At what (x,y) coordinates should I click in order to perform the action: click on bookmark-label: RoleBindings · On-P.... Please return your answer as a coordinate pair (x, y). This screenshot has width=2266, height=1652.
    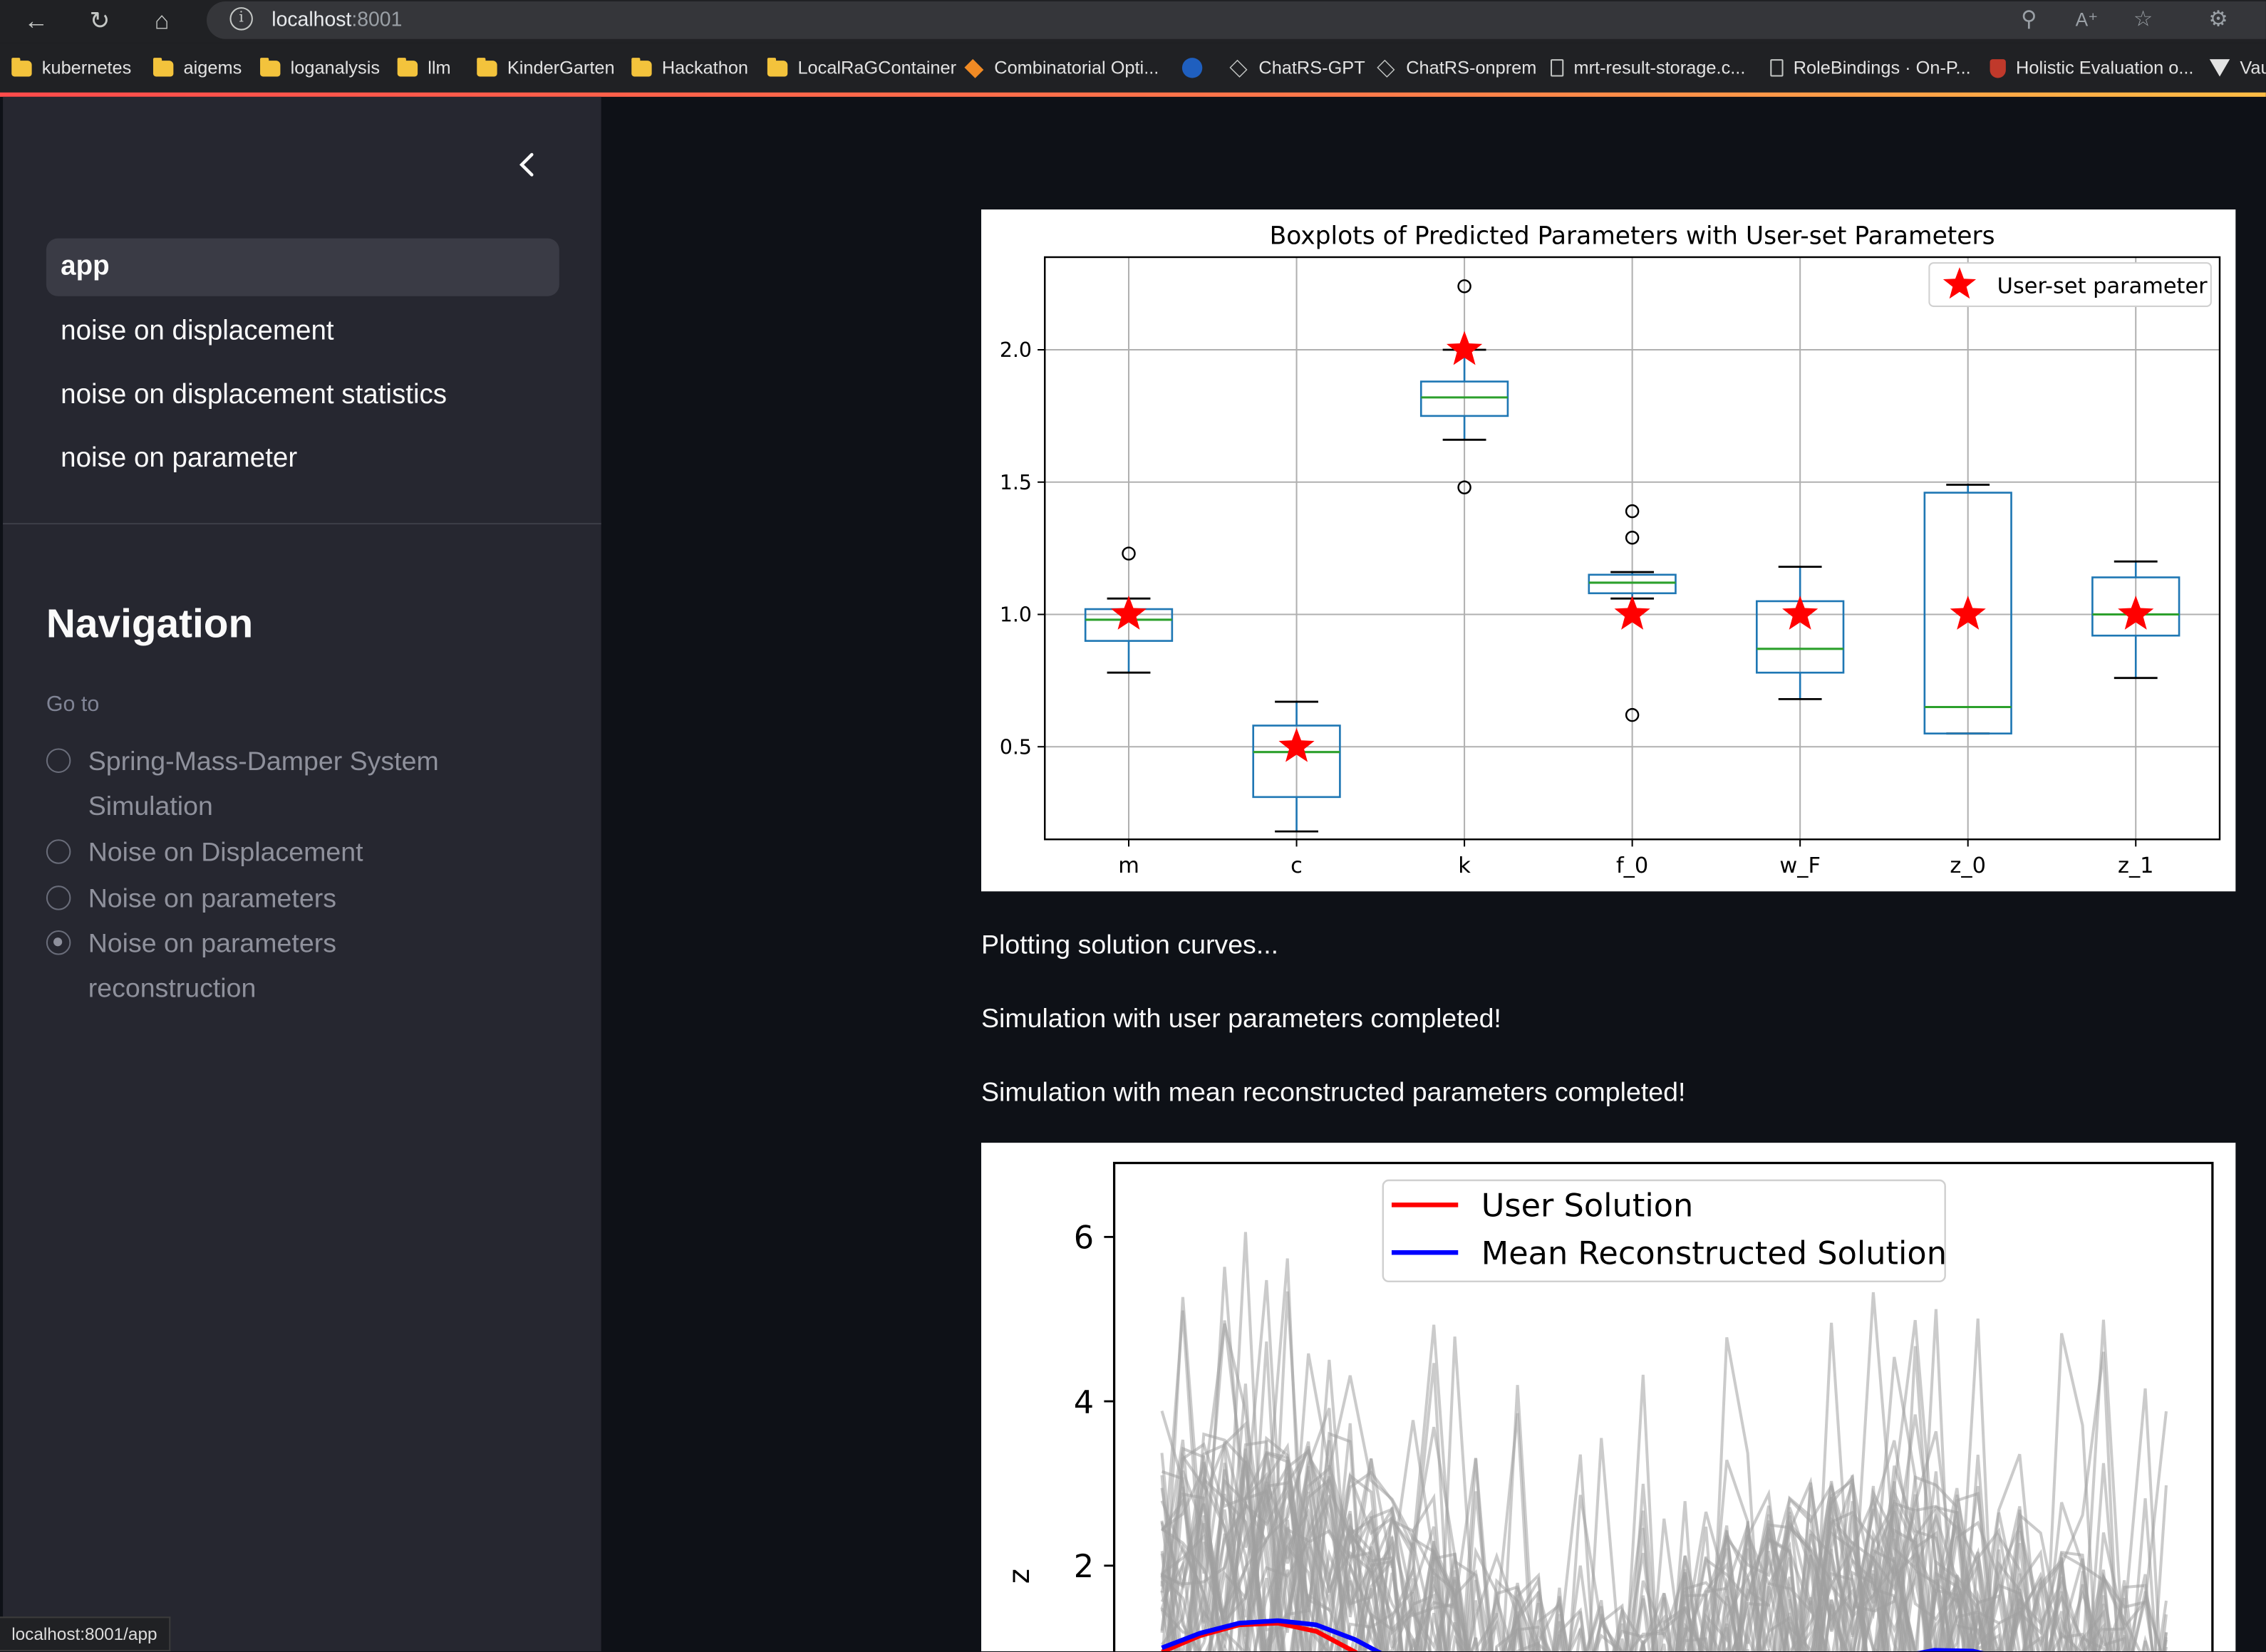
    Looking at the image, I should click on (1882, 68).